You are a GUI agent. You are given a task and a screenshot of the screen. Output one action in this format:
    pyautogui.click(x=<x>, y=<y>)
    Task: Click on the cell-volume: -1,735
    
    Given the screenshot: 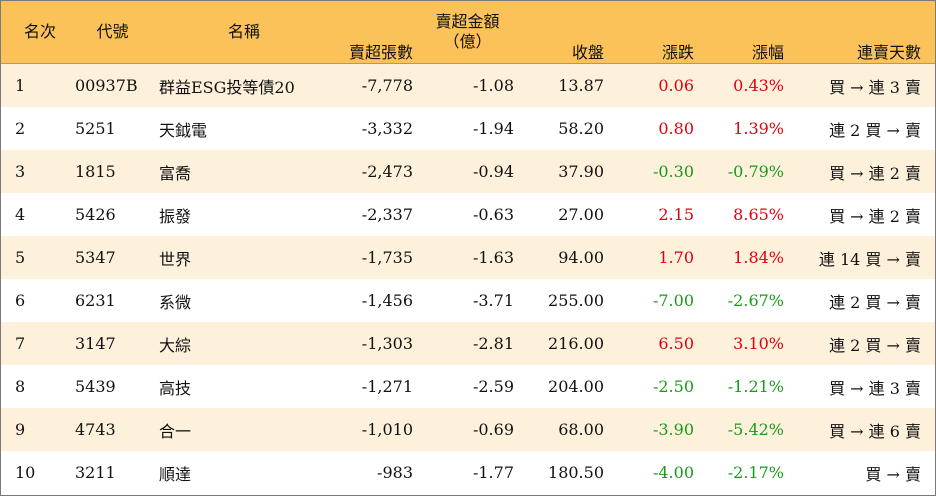 What is the action you would take?
    pyautogui.click(x=387, y=257)
    